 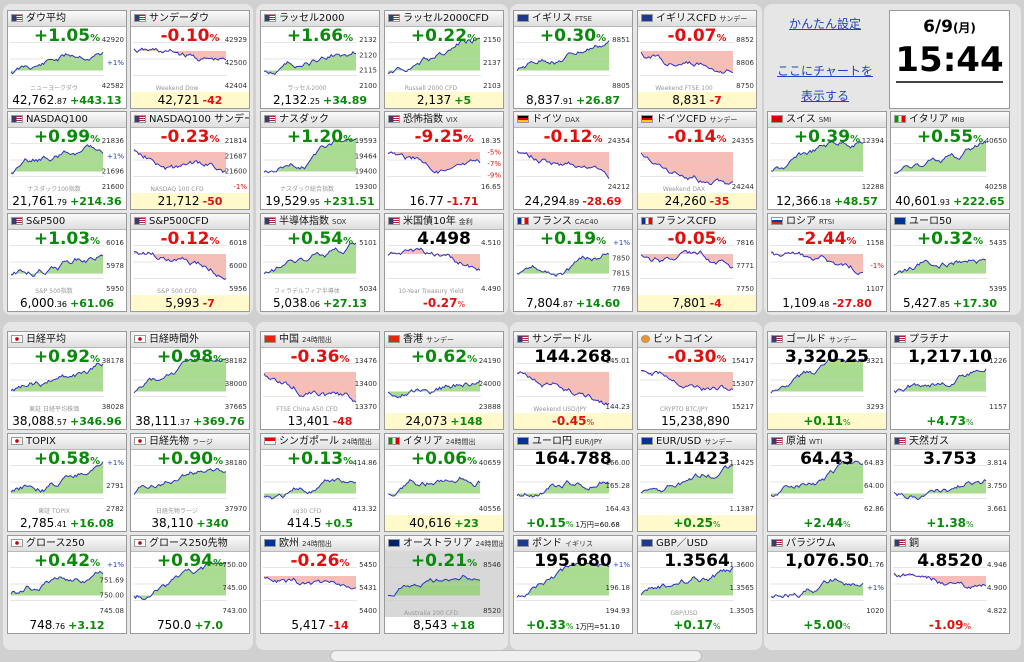 I want to click on market-card: パラジウム 1.76 +1% 1020 1,076.50 +5.00%, so click(x=827, y=584).